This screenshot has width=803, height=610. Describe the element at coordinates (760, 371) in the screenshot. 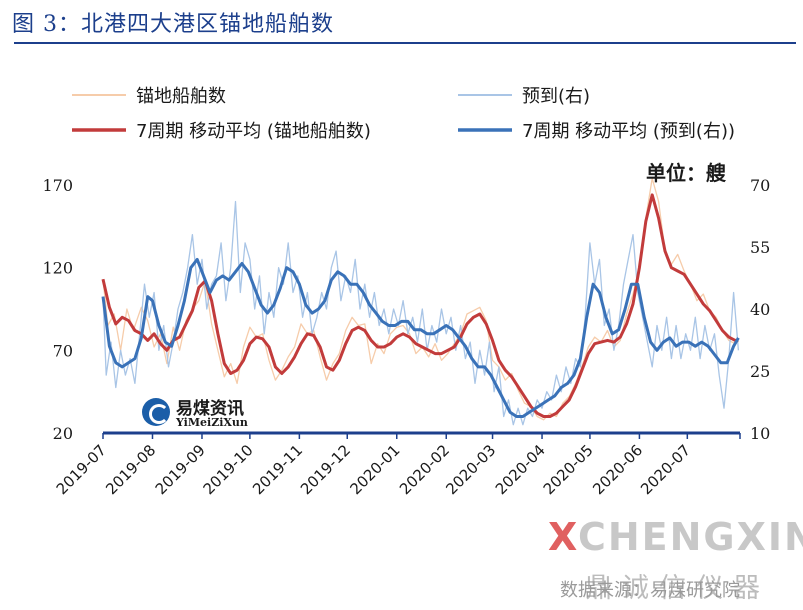

I see `y-right-tick-label-1: 25` at that location.